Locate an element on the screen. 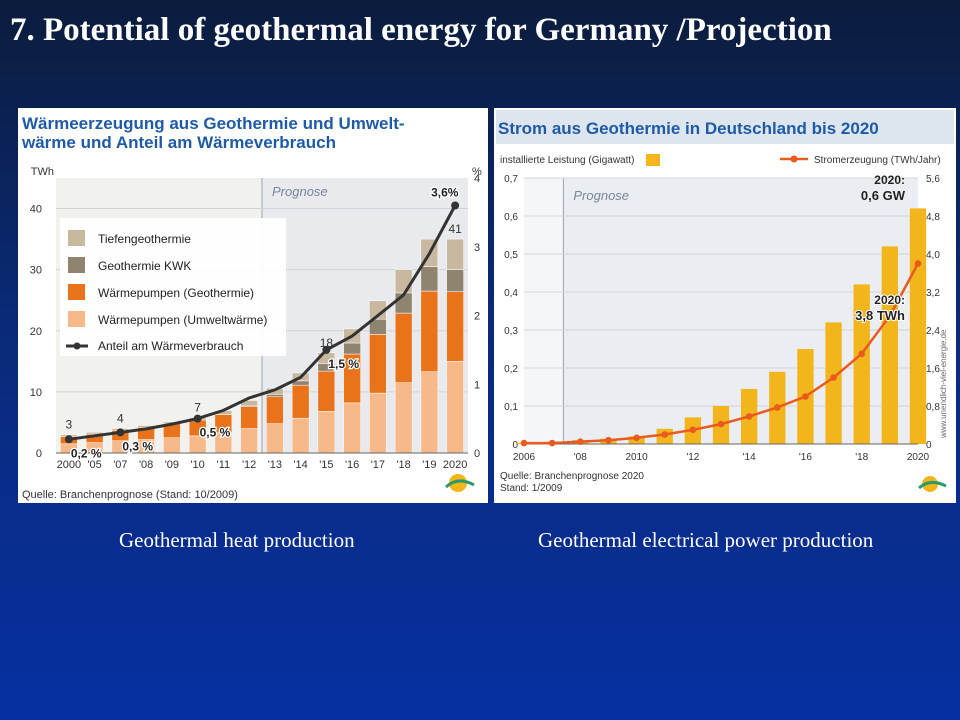 The height and width of the screenshot is (720, 960). power-ytick-label: 0,6 is located at coordinates (511, 217).